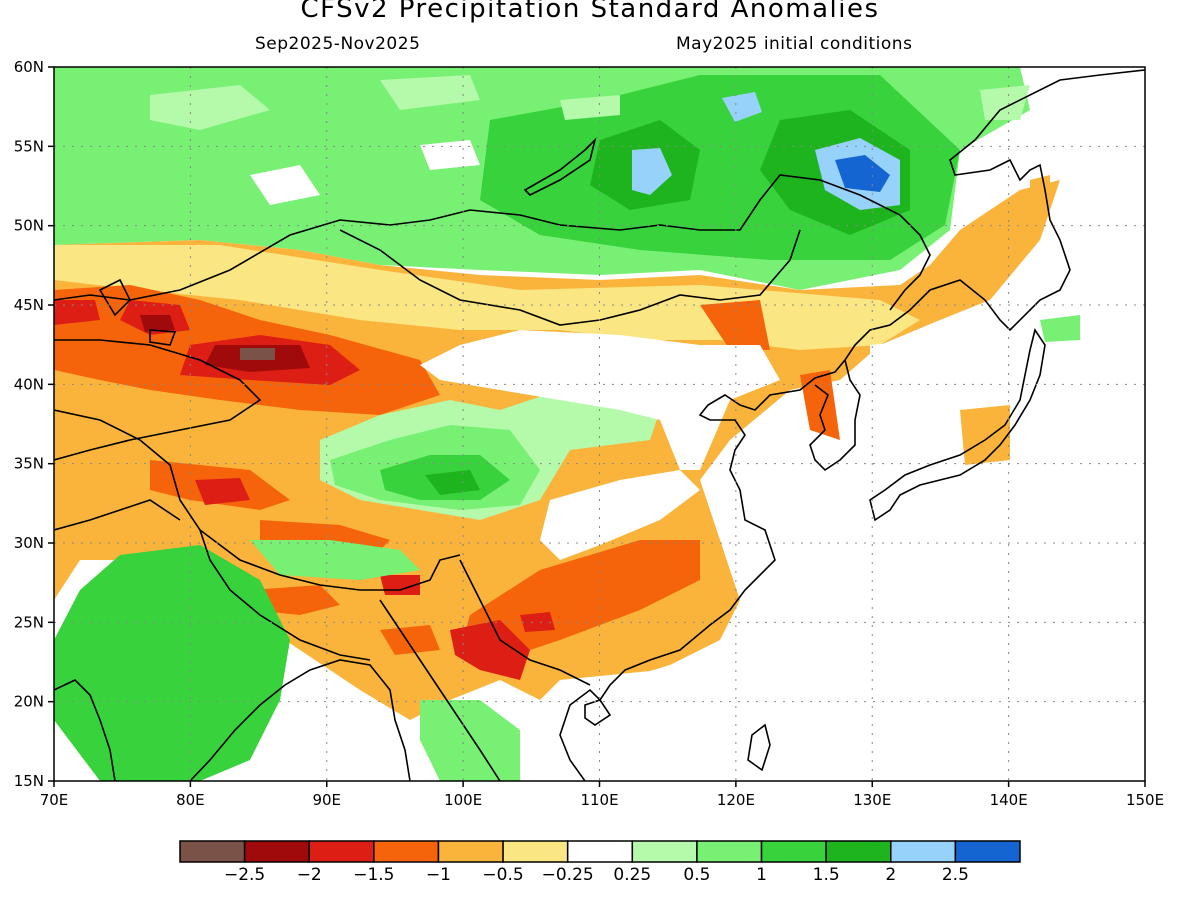 The image size is (1200, 900). Describe the element at coordinates (598, 712) in the screenshot. I see `coastline-hainan` at that location.